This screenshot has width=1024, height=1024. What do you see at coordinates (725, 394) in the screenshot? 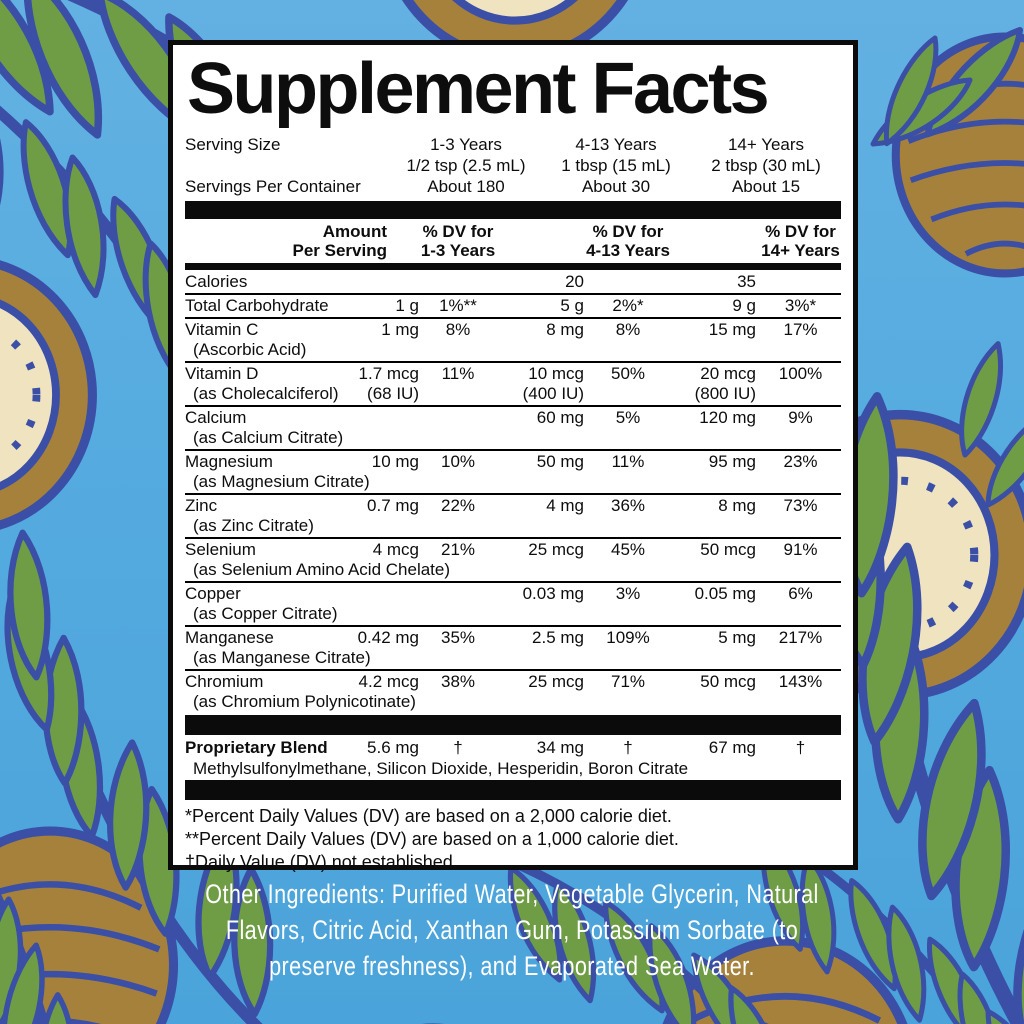
I see `amount-iu-value: (800 IU)` at bounding box center [725, 394].